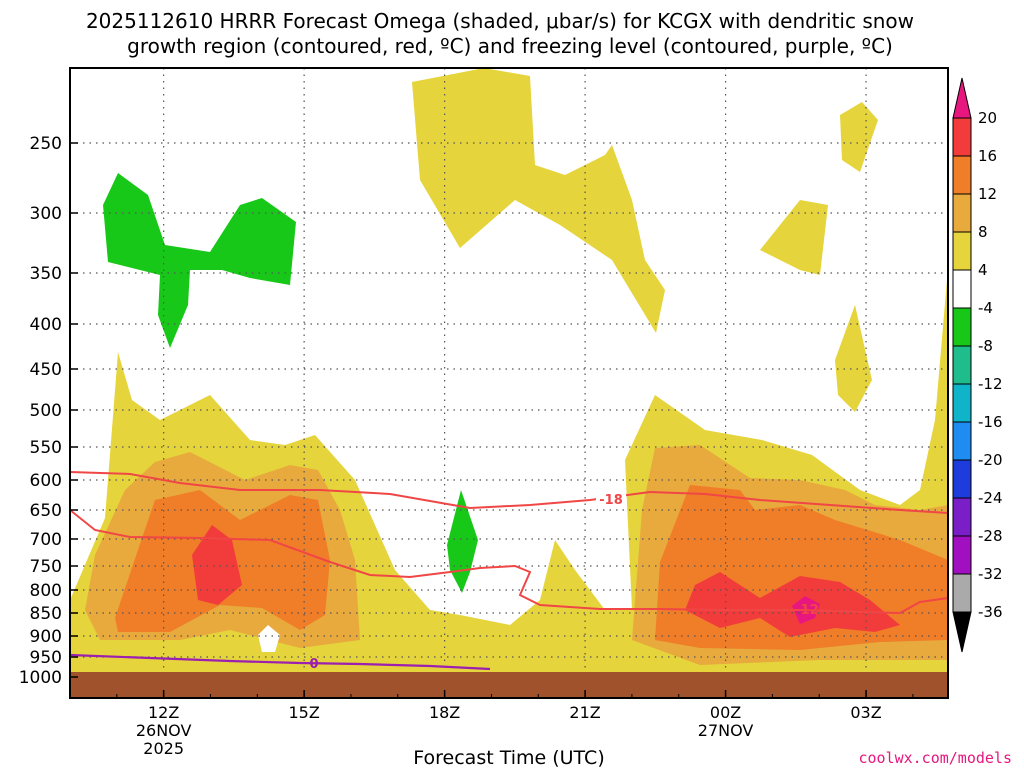 The height and width of the screenshot is (768, 1024). What do you see at coordinates (462, 541) in the screenshot?
I see `omega-area-green-18z` at bounding box center [462, 541].